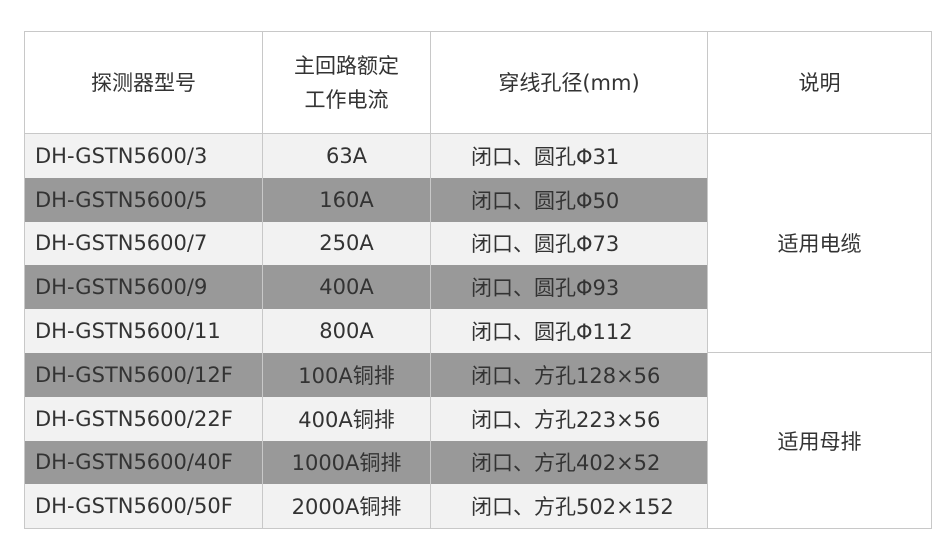 This screenshot has height=548, width=950. I want to click on current-cell: 250A, so click(346, 243).